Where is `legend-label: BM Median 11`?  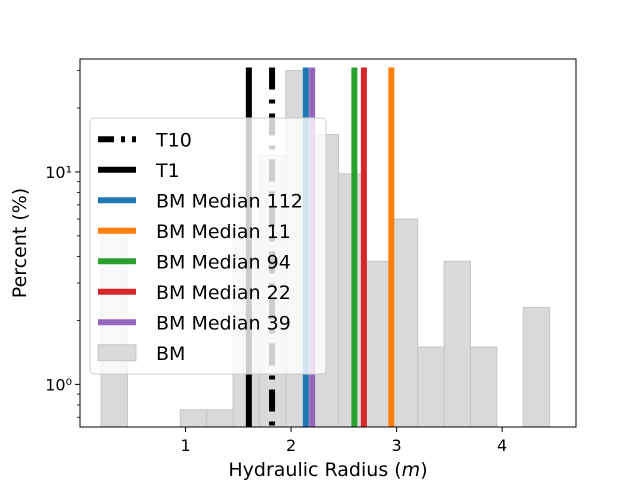
legend-label: BM Median 11 is located at coordinates (223, 232).